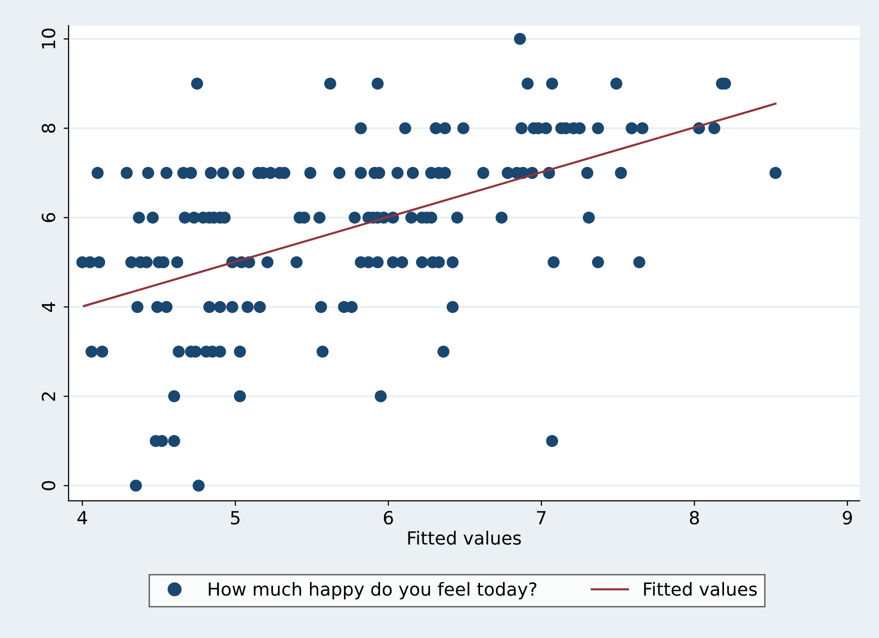  I want to click on y-tick-label: 6, so click(49, 217).